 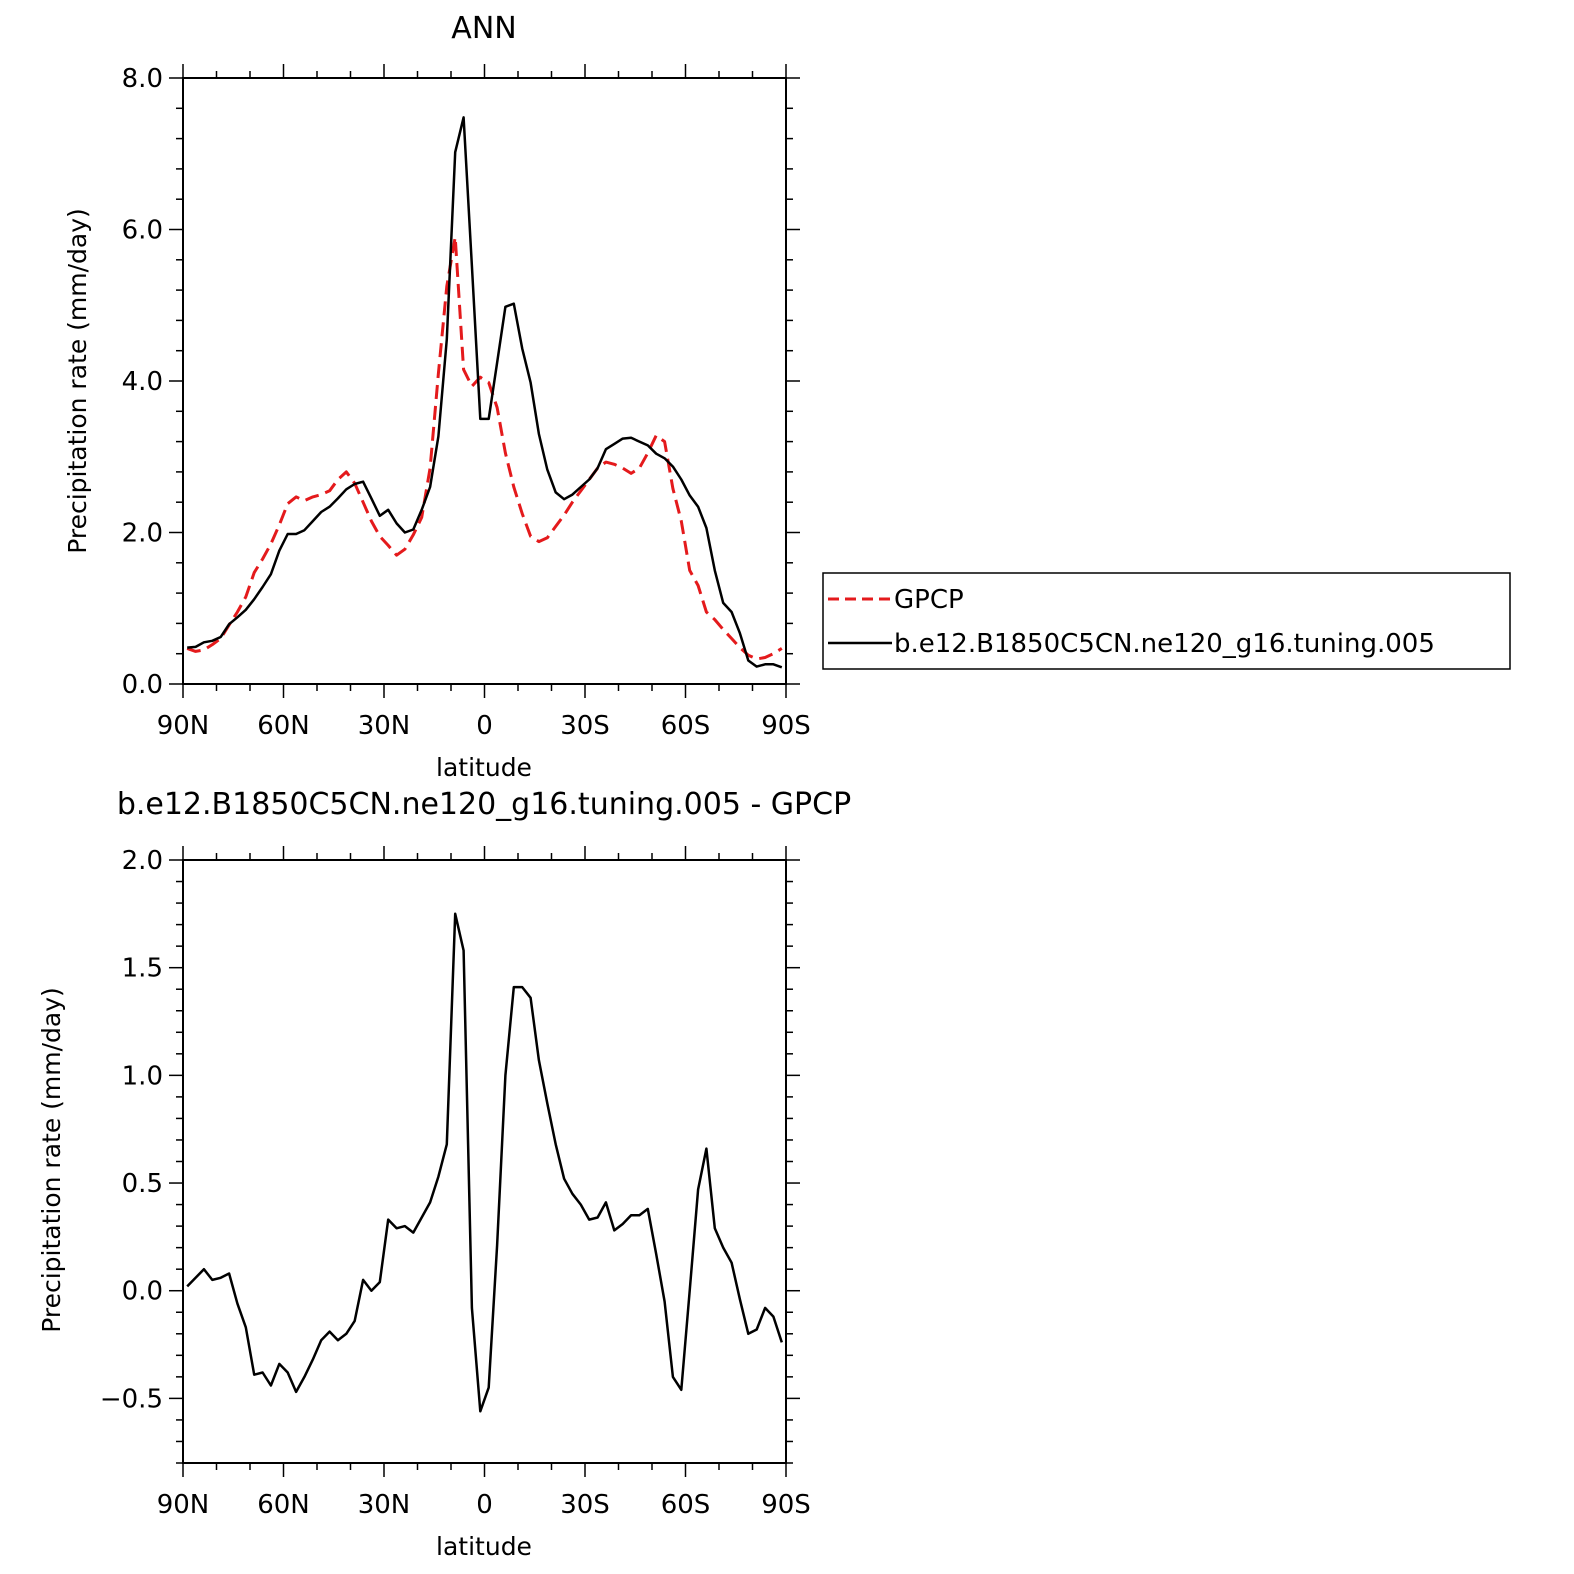 I want to click on y-tick-label: 8.0, so click(x=142, y=79).